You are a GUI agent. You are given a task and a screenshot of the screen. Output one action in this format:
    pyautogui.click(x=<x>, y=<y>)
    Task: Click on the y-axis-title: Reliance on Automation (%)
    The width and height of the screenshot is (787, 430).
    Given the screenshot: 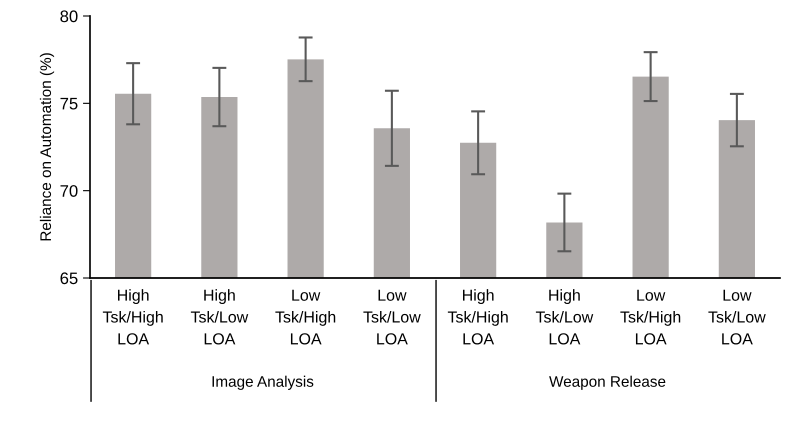 What is the action you would take?
    pyautogui.click(x=47, y=146)
    